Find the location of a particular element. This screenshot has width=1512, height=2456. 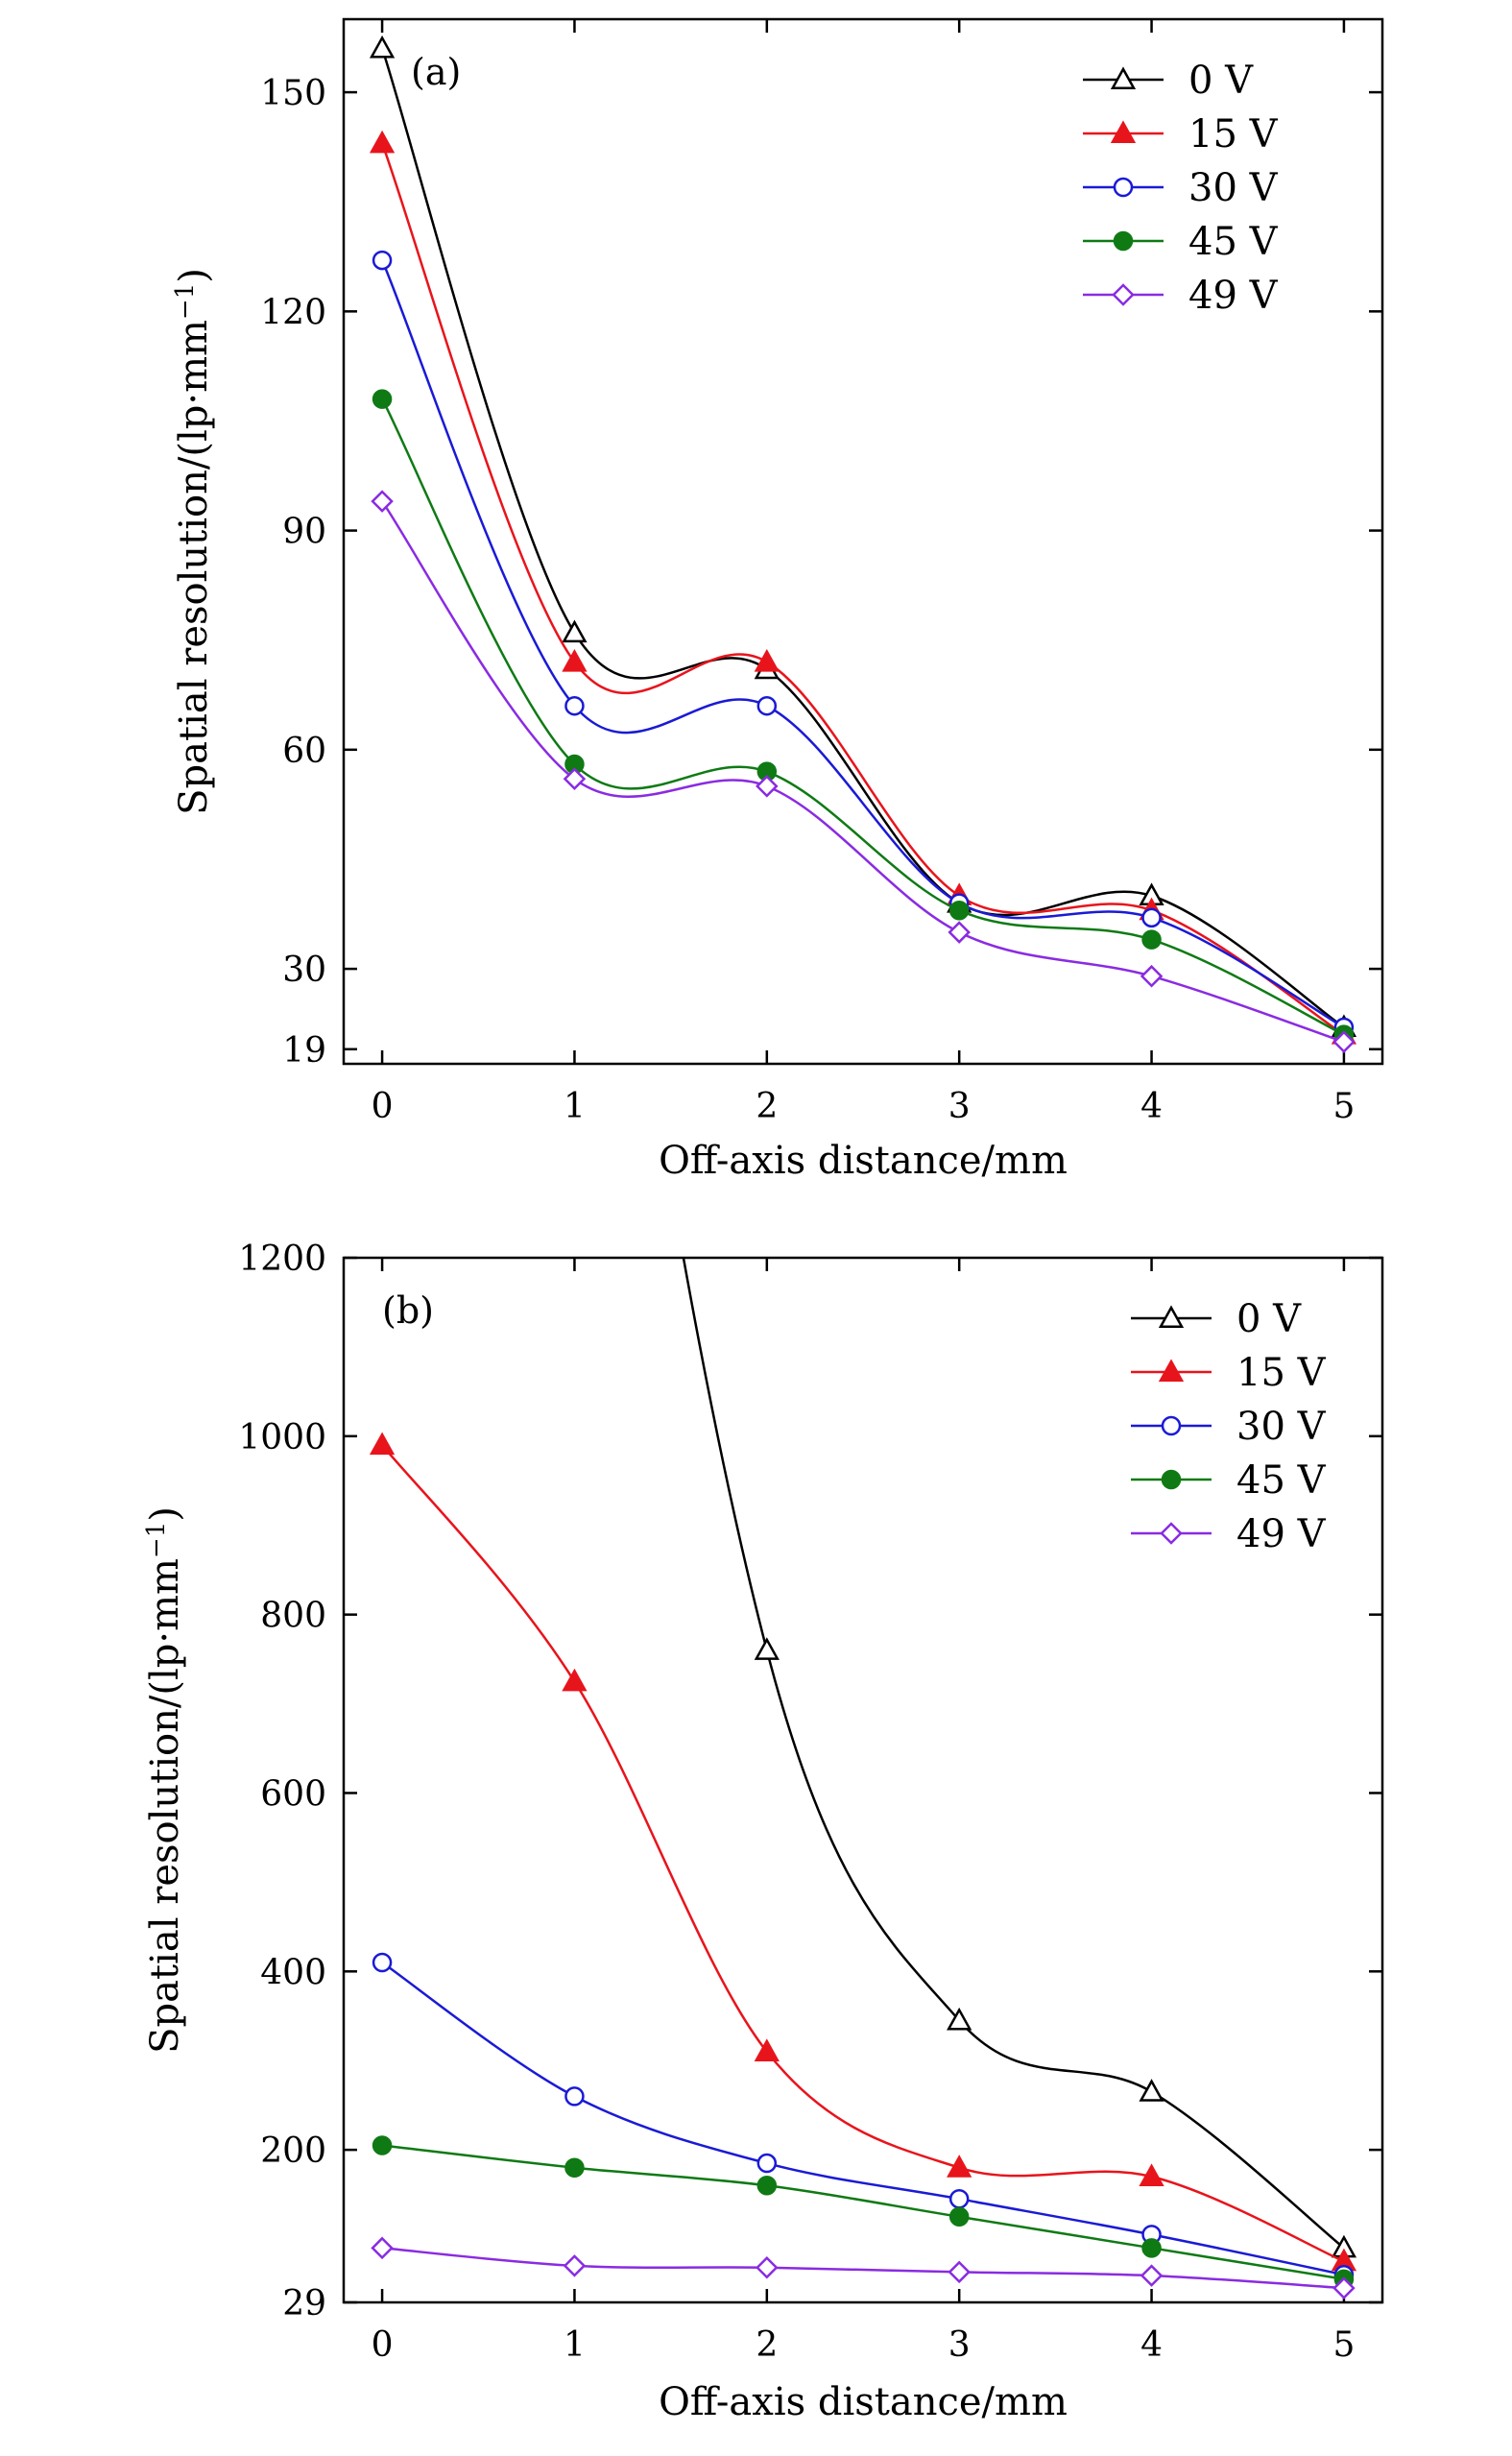

y-axis-title-main: Spatial resolution/(lp·mm is located at coordinates (194, 567).